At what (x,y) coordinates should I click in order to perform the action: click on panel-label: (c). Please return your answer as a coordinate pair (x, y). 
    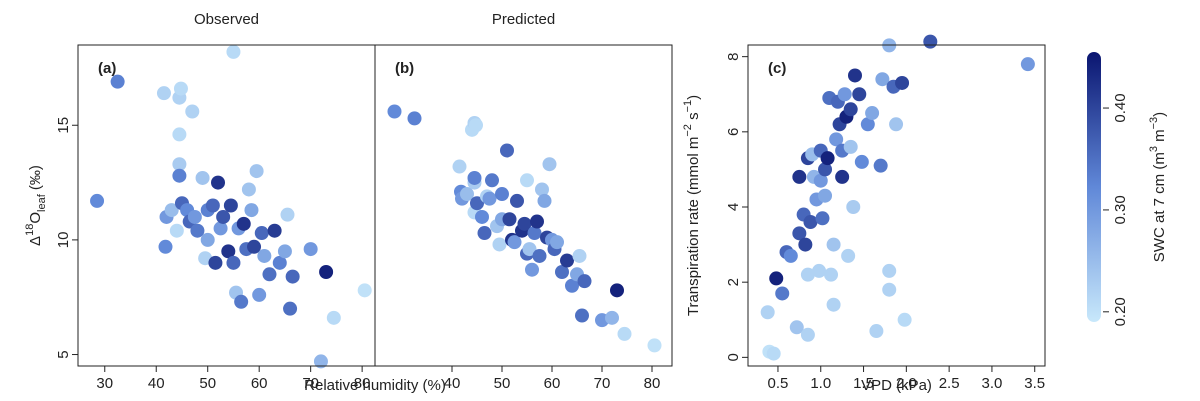
    Looking at the image, I should click on (777, 68).